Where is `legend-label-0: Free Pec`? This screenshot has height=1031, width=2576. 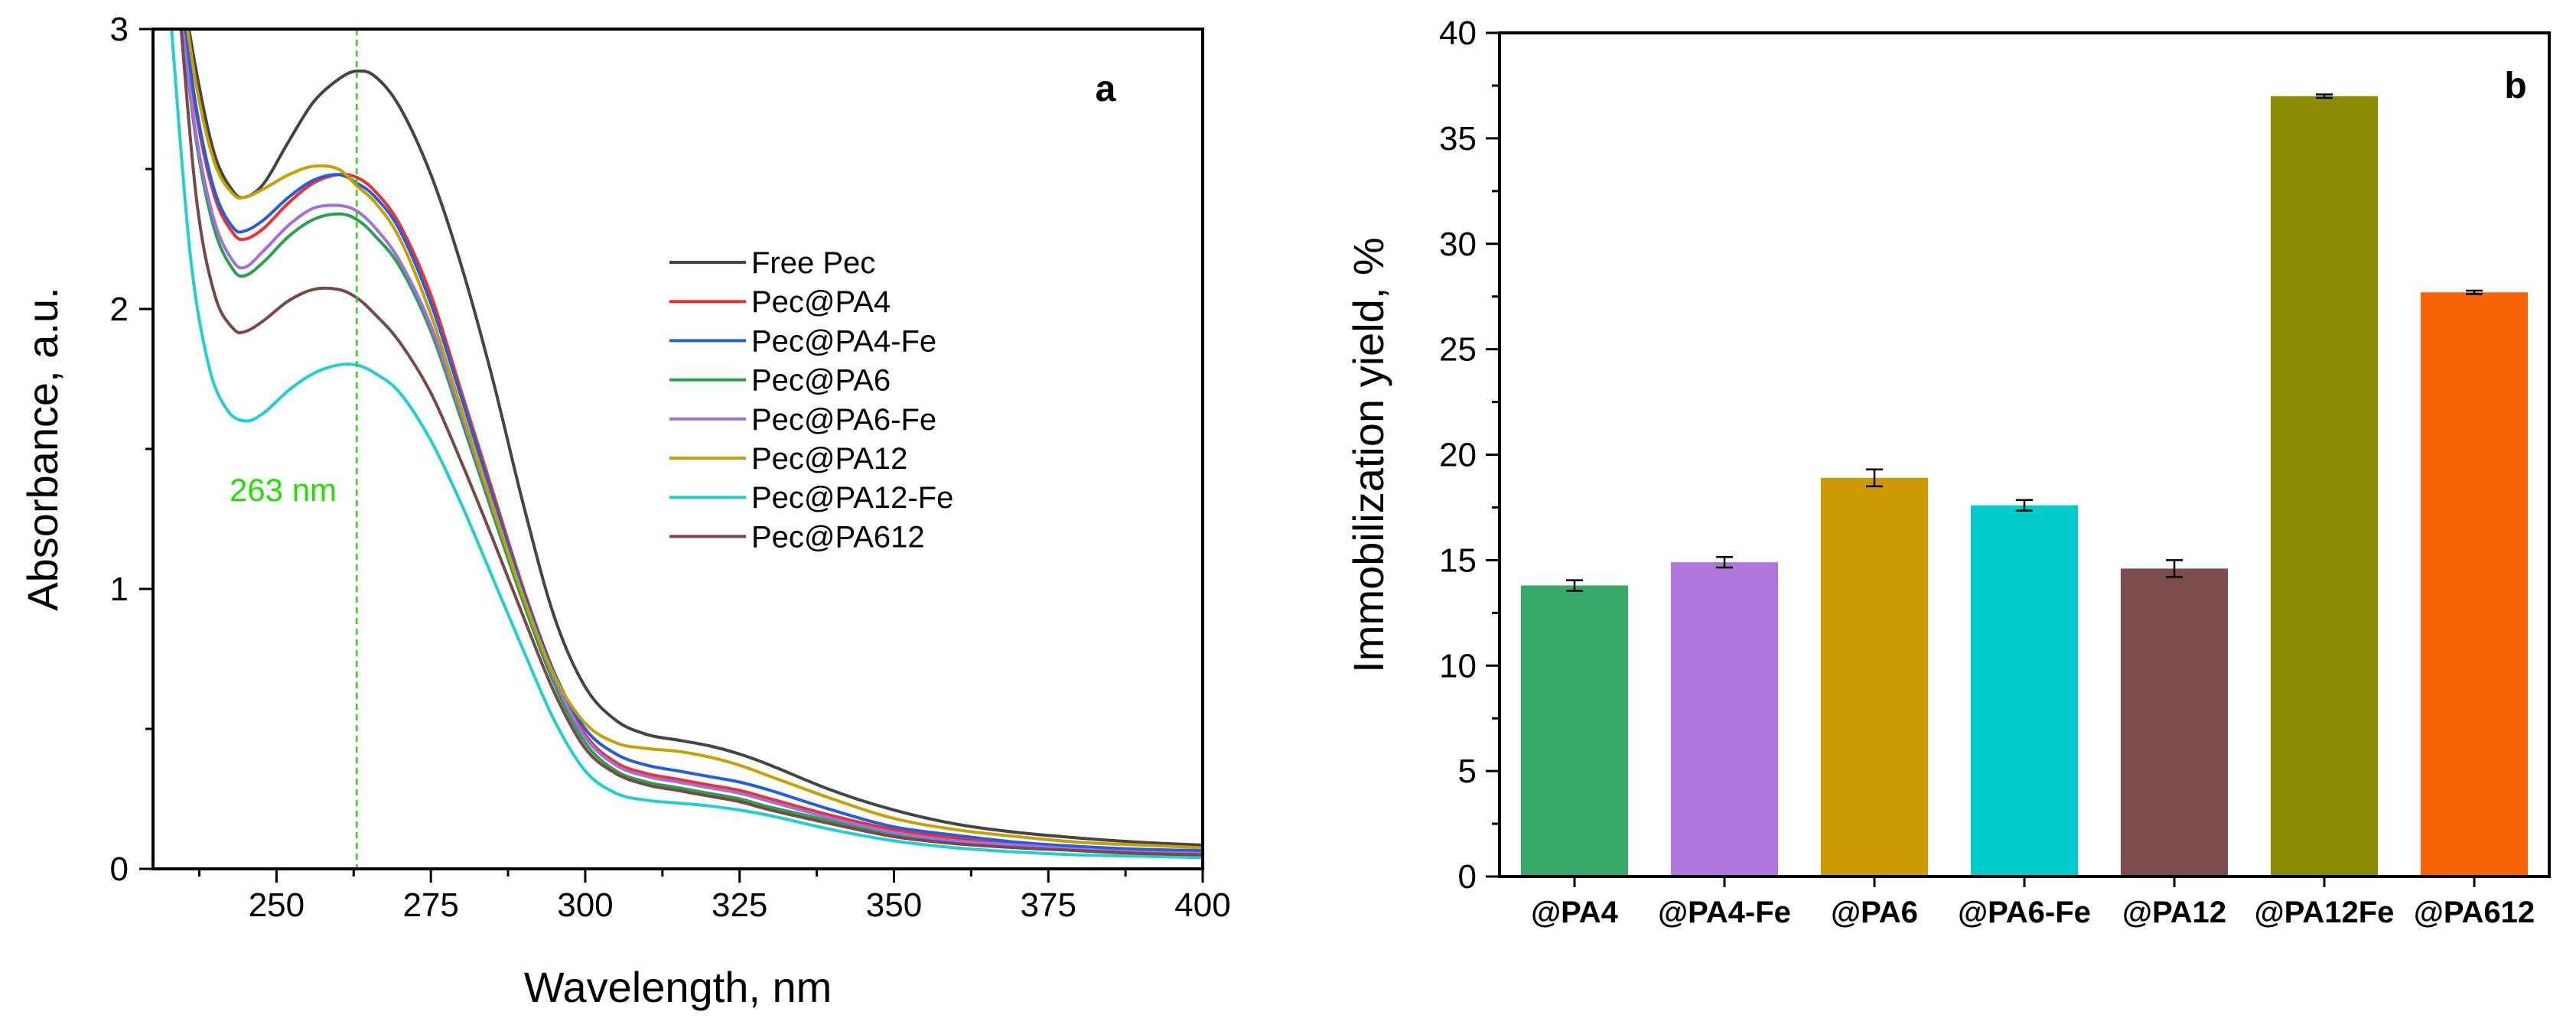
legend-label-0: Free Pec is located at coordinates (813, 263).